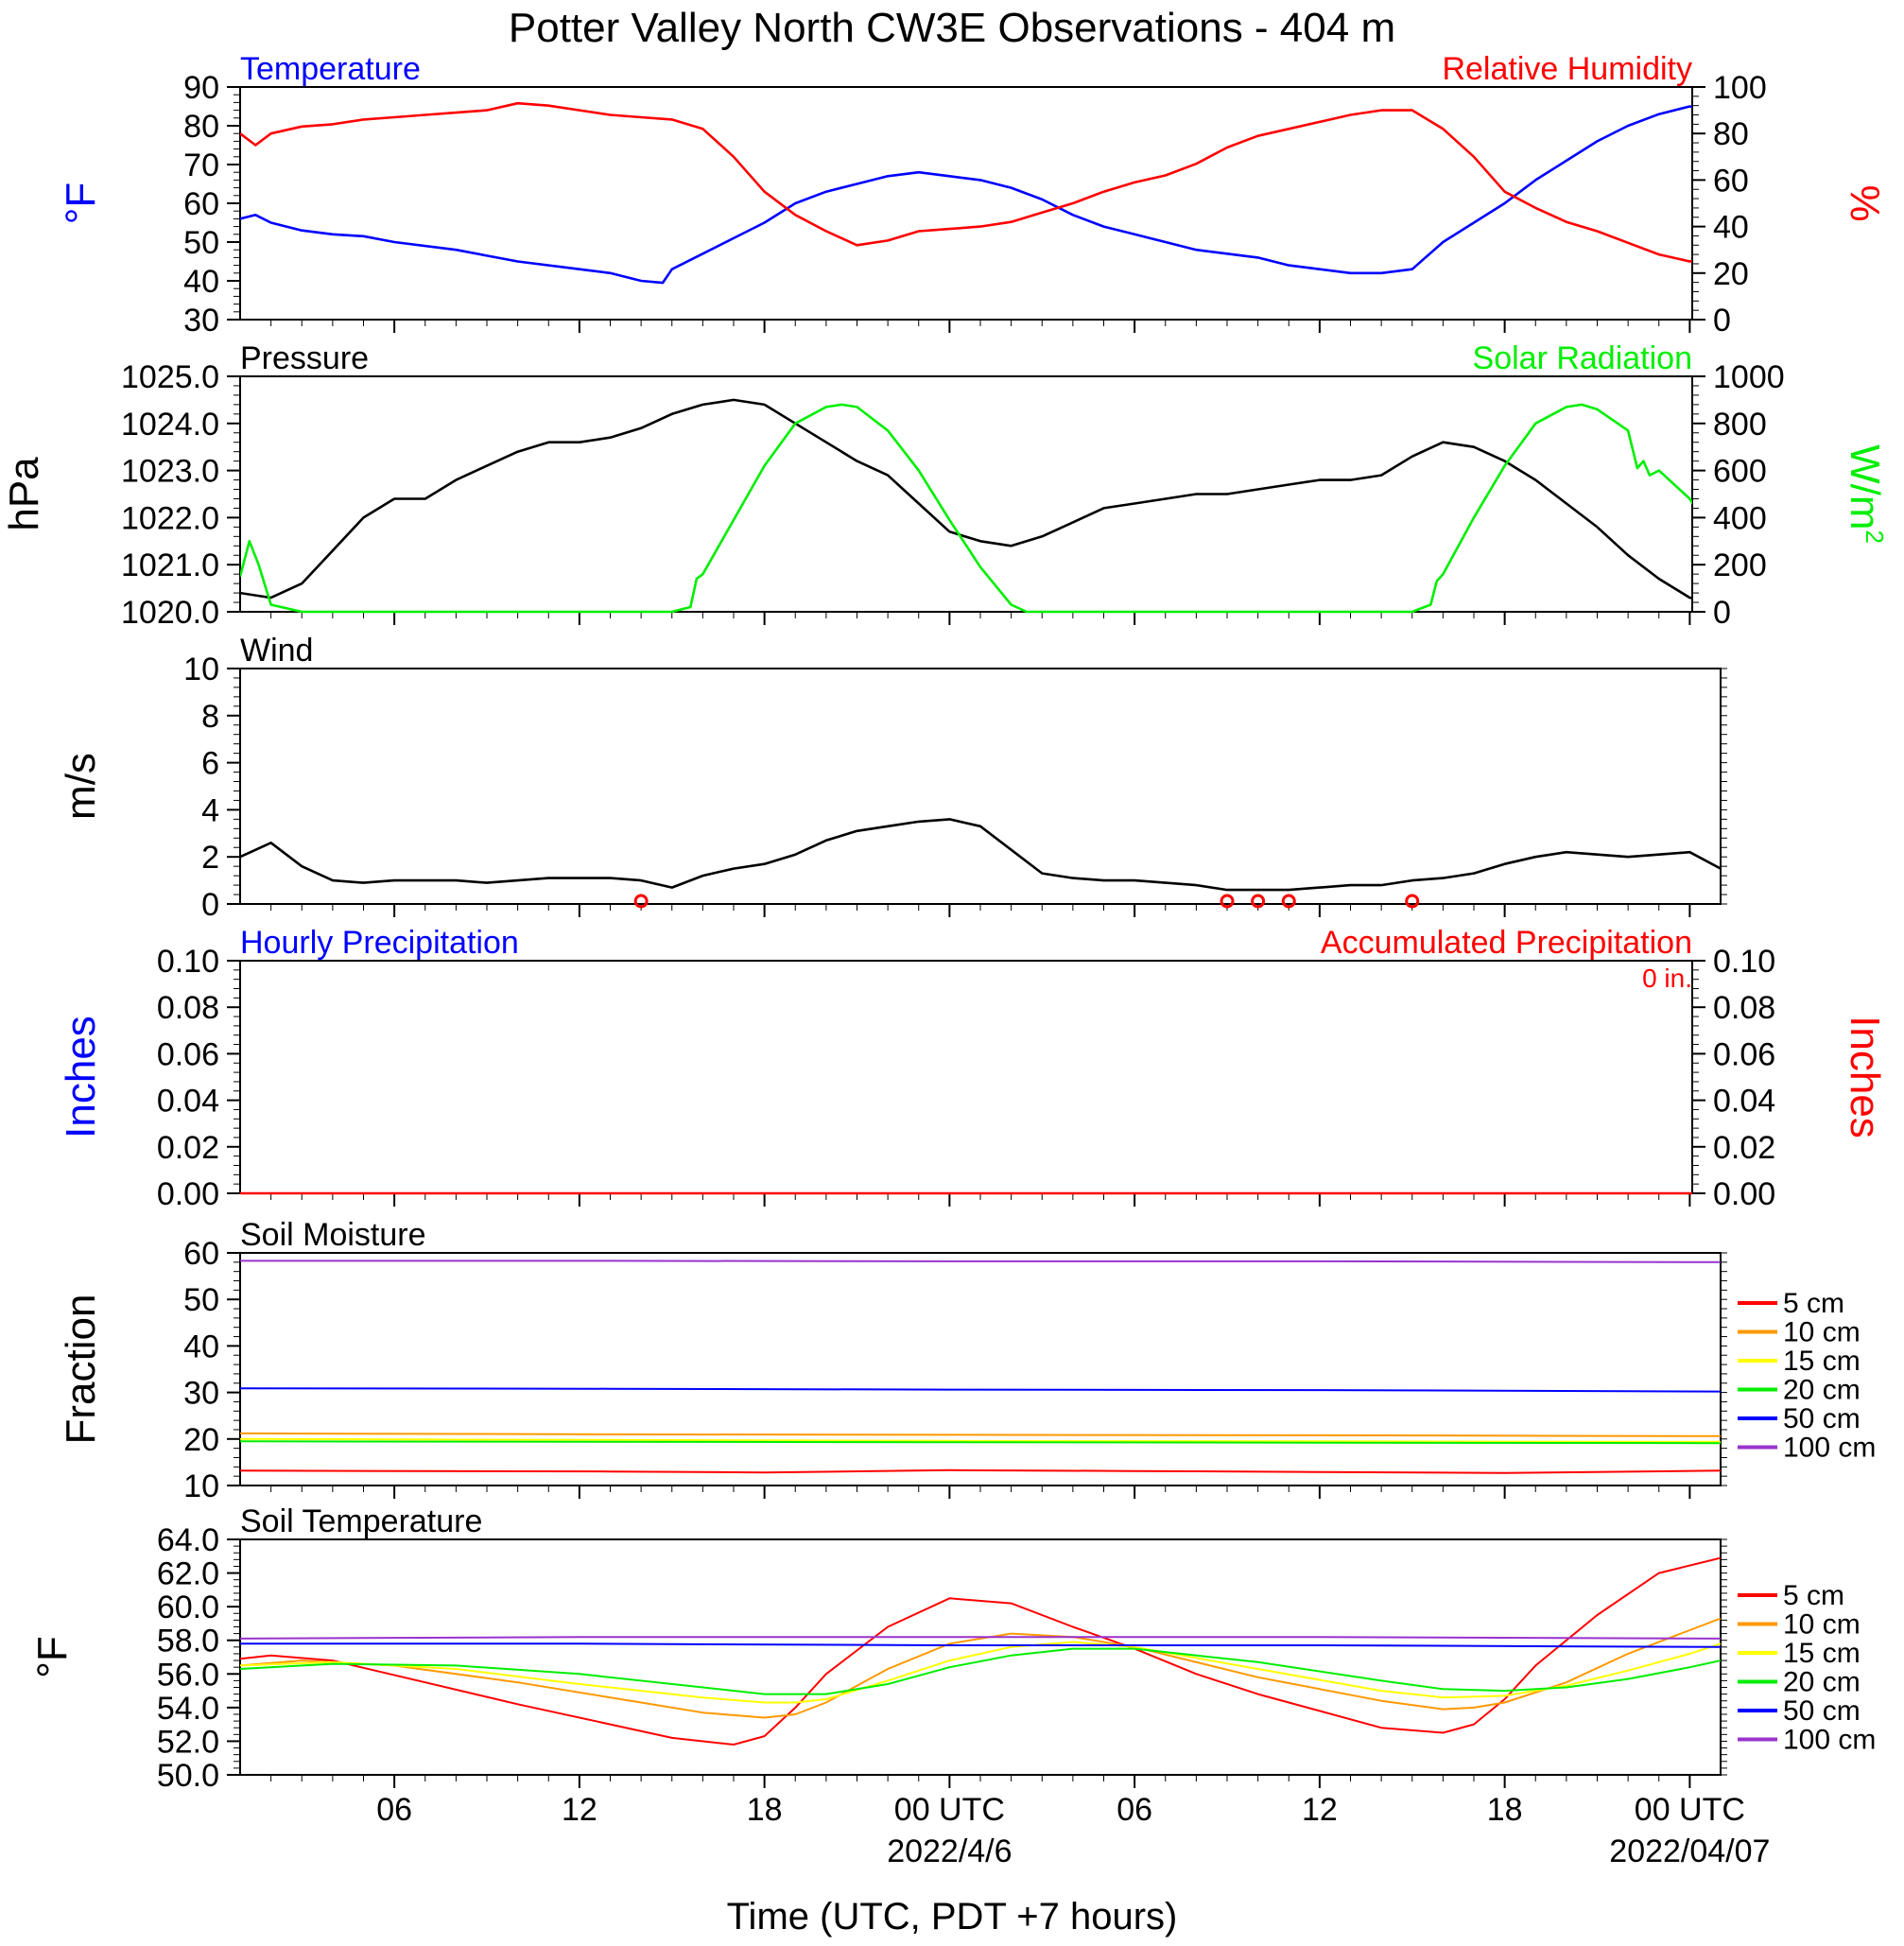 The height and width of the screenshot is (1946, 1904). Describe the element at coordinates (1740, 425) in the screenshot. I see `y-tick-label-right: 800` at that location.